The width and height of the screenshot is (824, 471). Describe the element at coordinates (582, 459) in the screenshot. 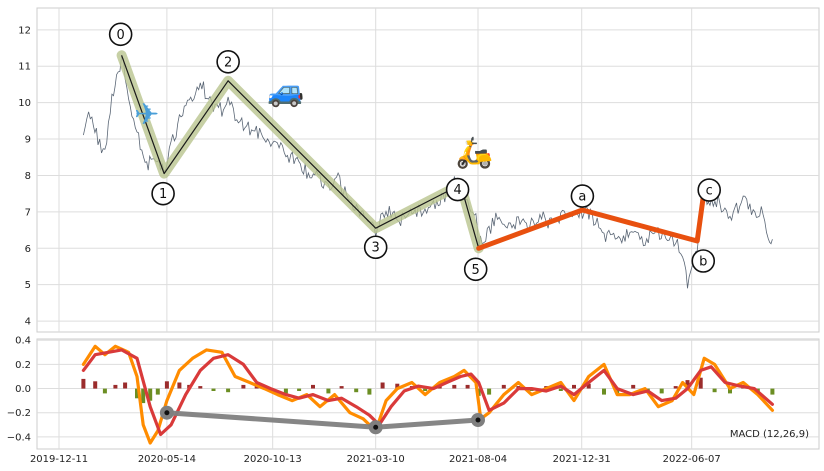

I see `x-tick-label: 2021-12-31` at that location.